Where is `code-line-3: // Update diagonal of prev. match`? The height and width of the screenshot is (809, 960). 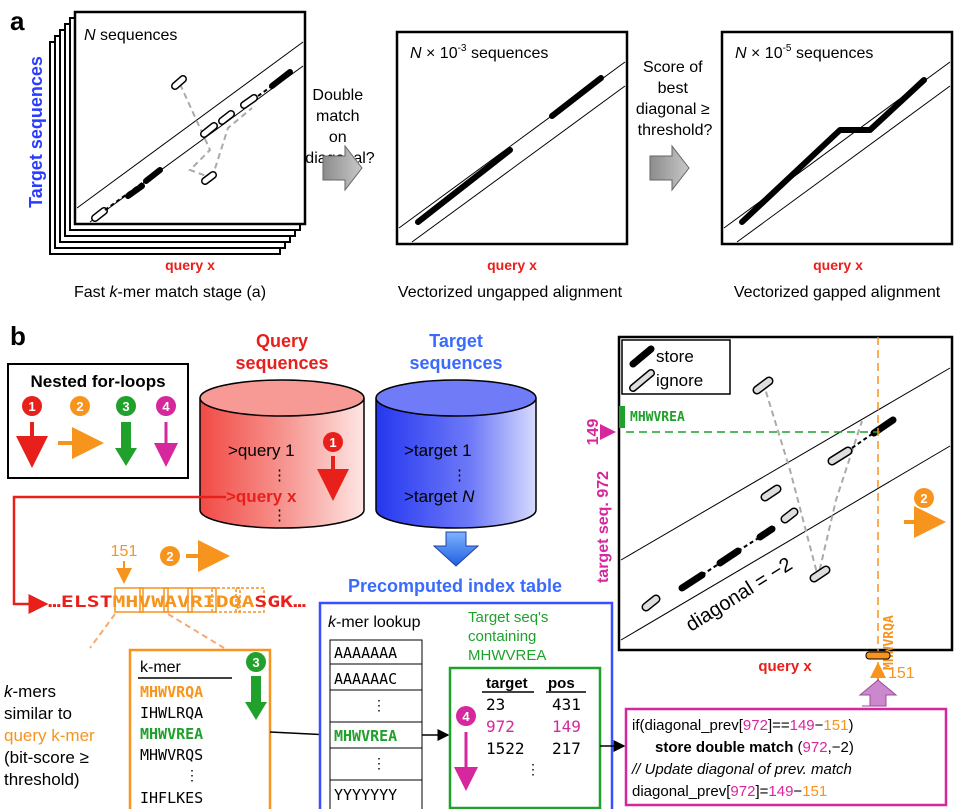
code-line-3: // Update diagonal of prev. match is located at coordinates (741, 769).